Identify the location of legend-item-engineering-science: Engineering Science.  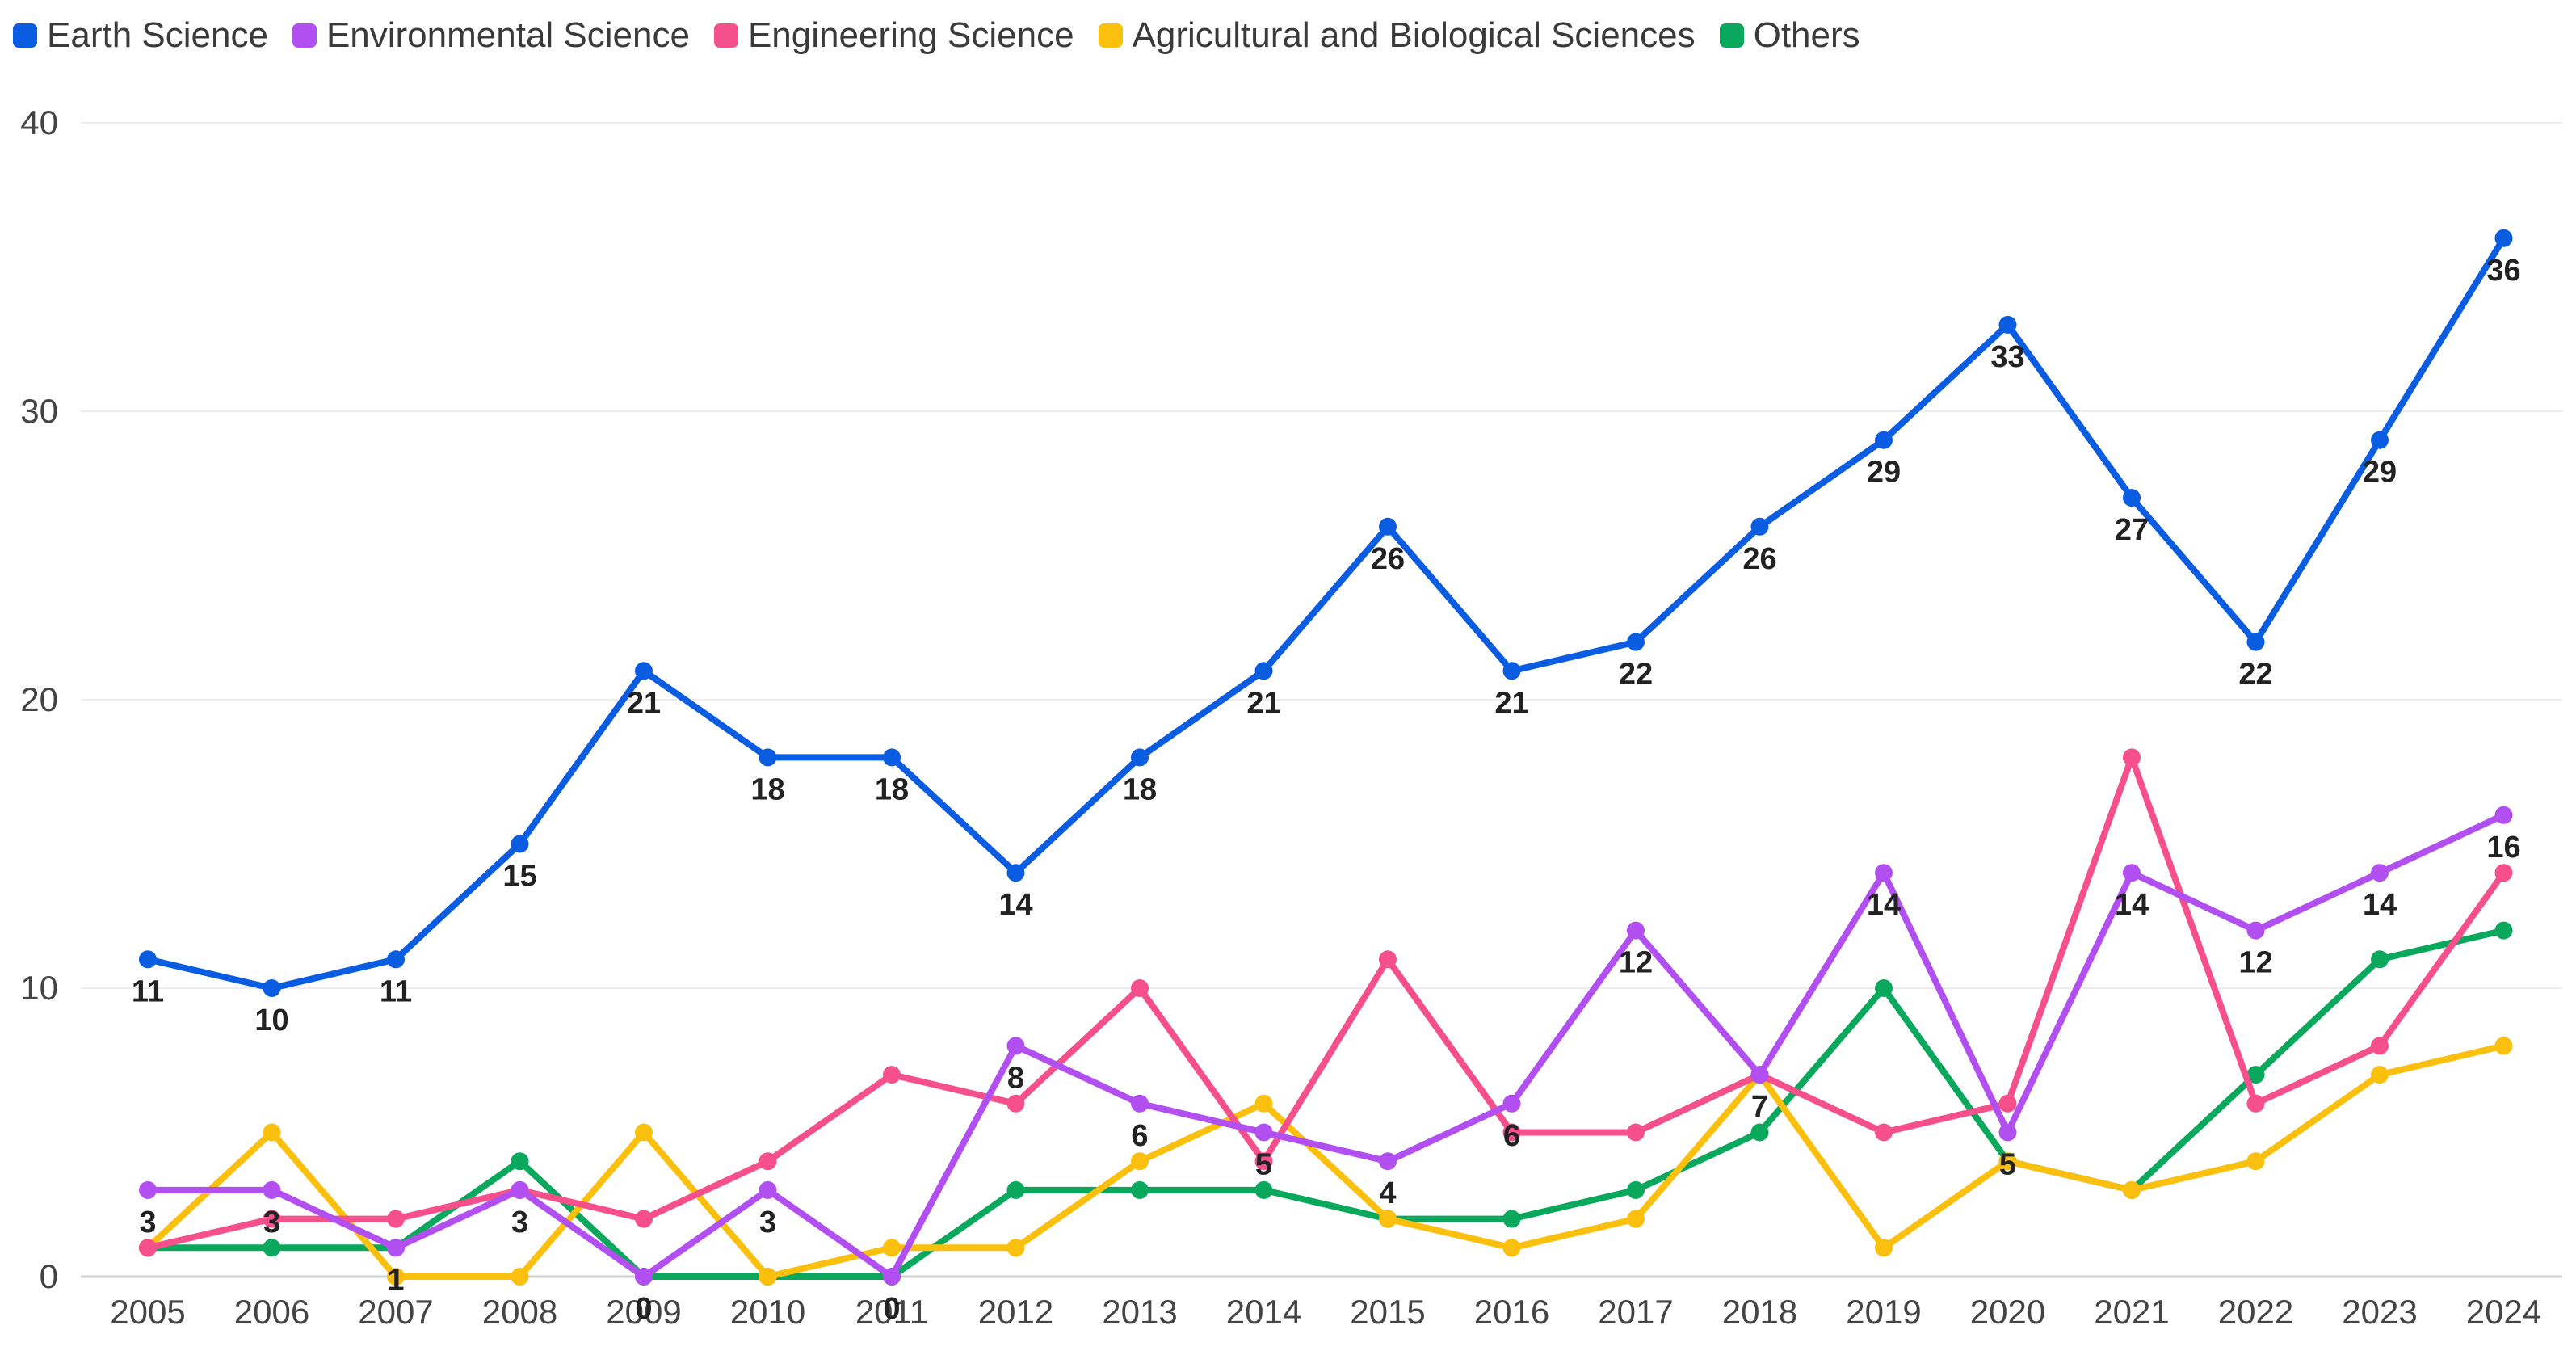
(893, 35).